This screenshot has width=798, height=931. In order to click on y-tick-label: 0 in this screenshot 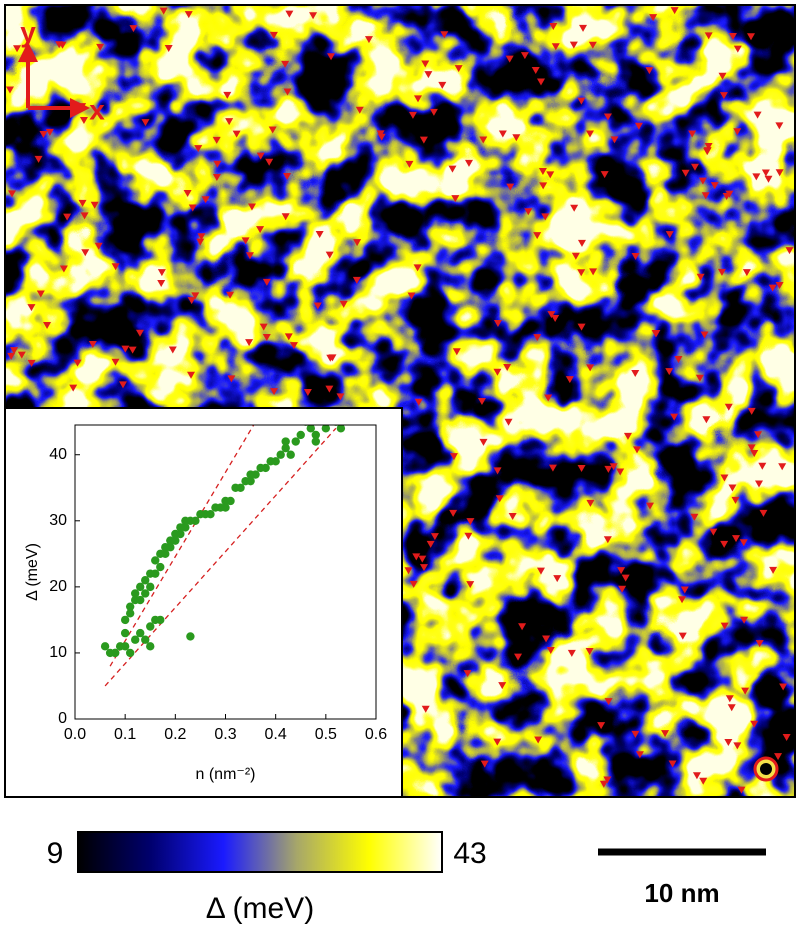, I will do `click(62, 718)`.